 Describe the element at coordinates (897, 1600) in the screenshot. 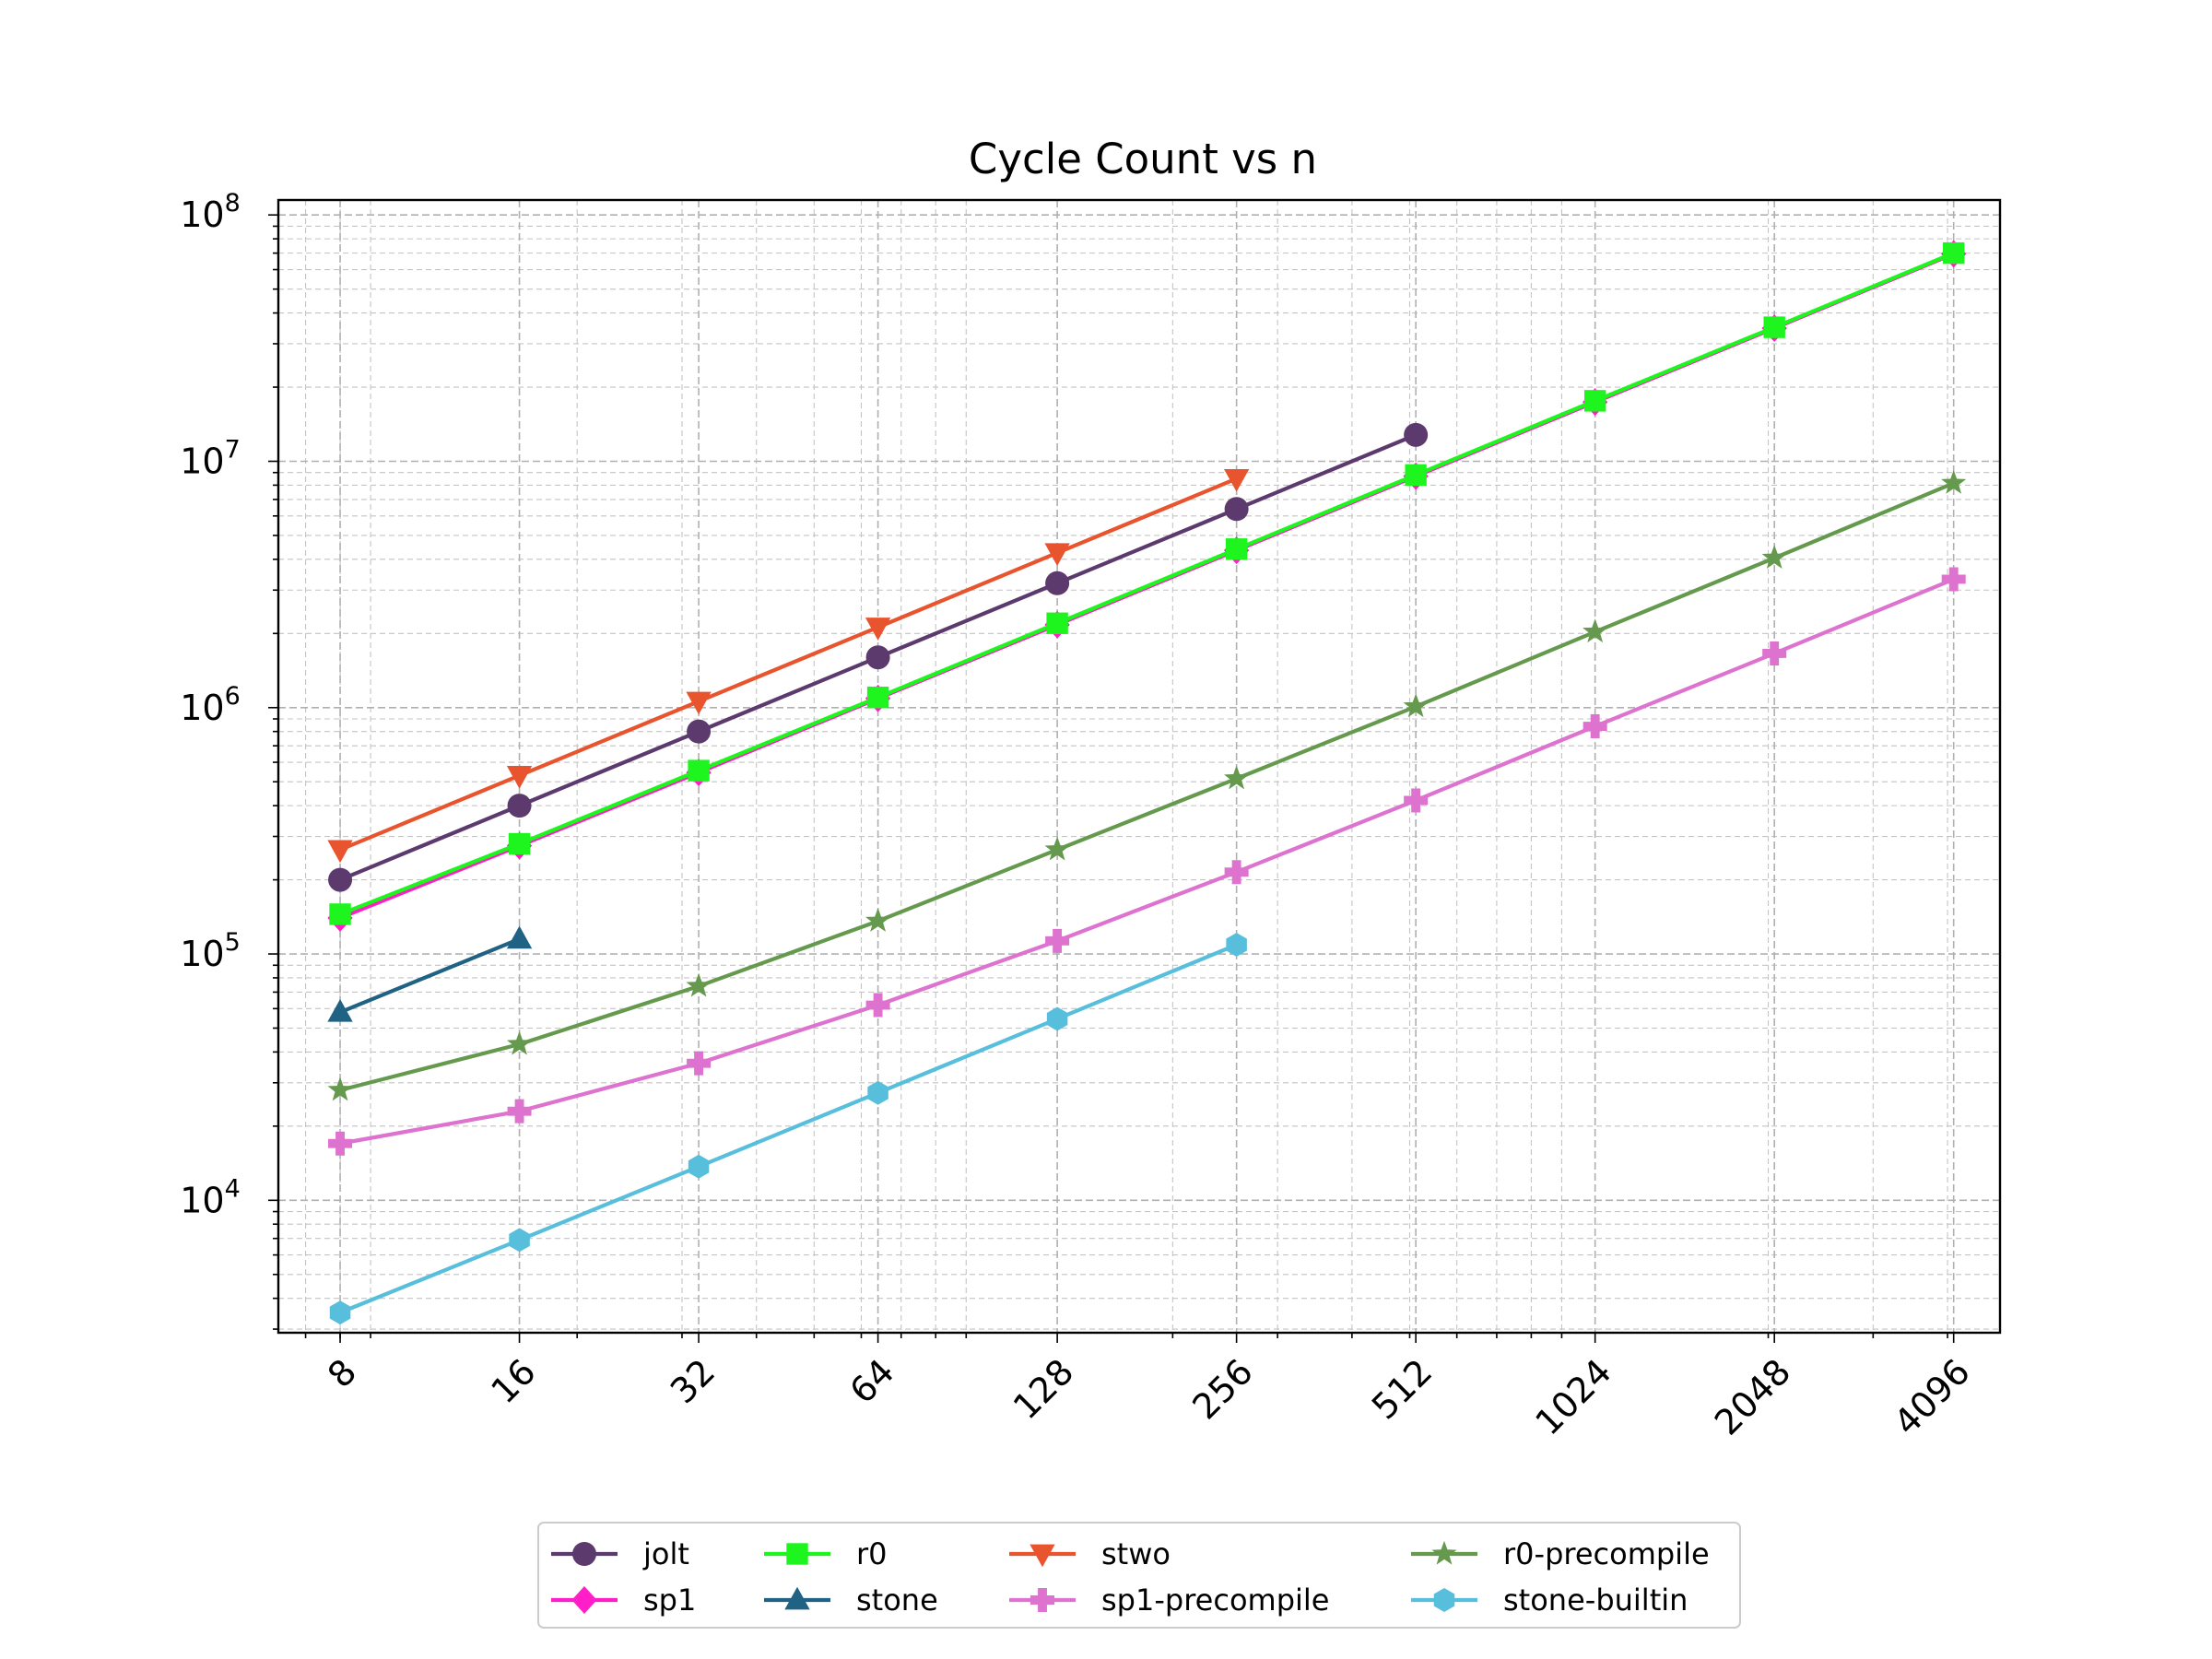

I see `legend-label-stone: stone` at that location.